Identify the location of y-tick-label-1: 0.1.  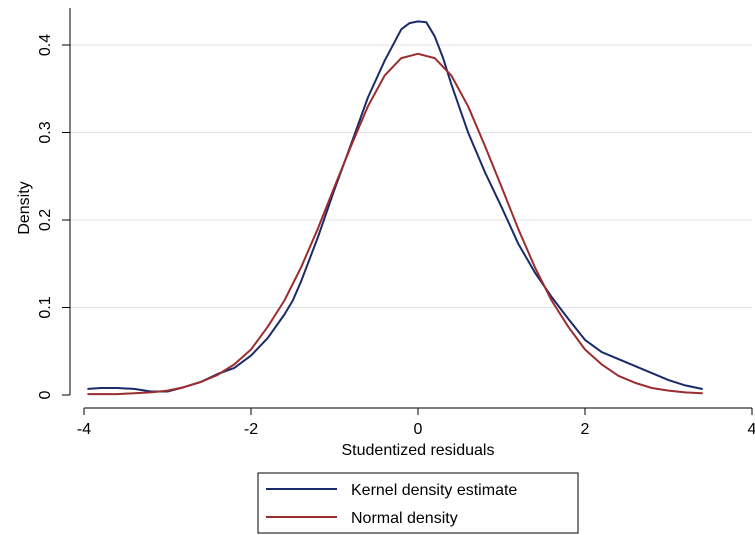
(45, 307).